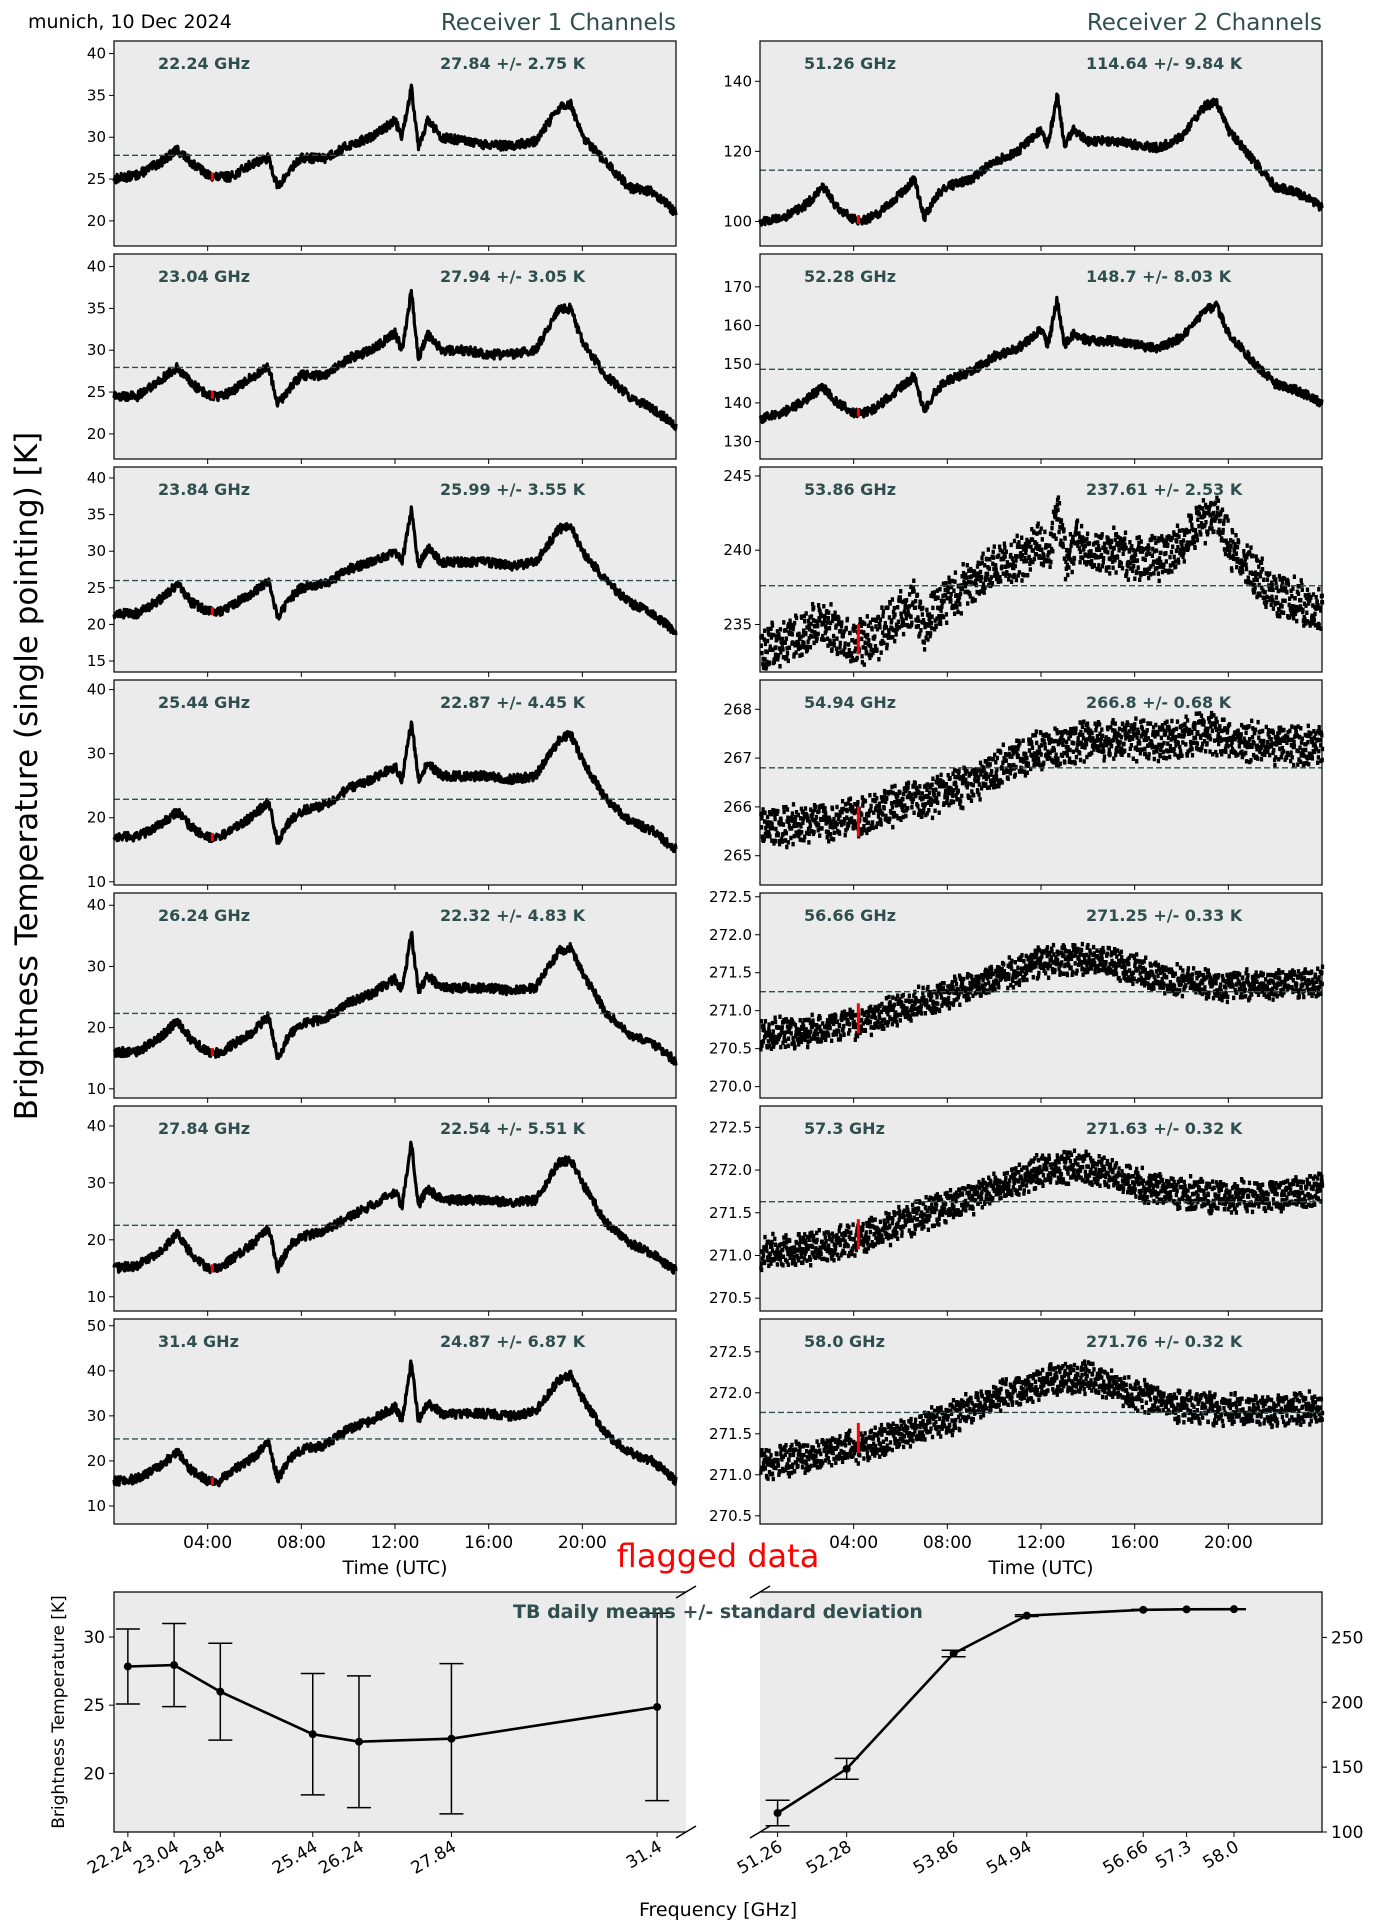 The height and width of the screenshot is (1927, 1384). I want to click on mean-std-label: 114.64 +/- 9.84 K, so click(1164, 63).